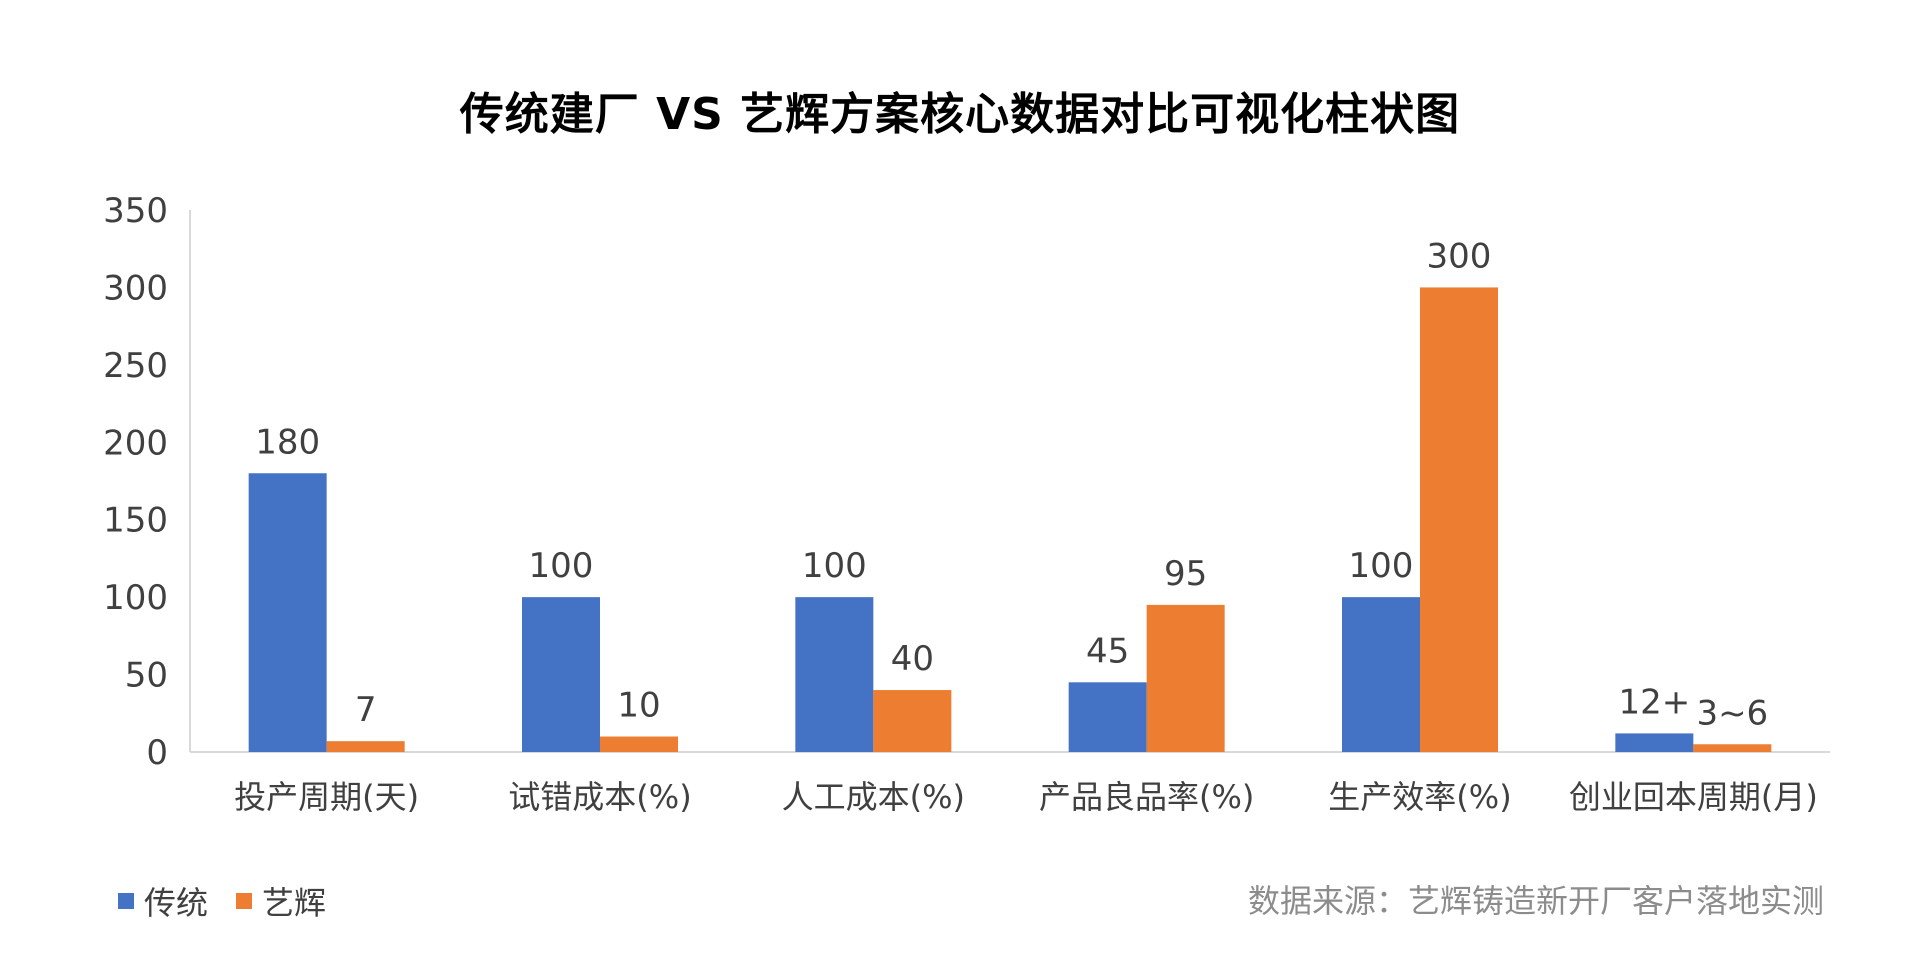 The image size is (1920, 960). I want to click on data-label-yihui-0: 7, so click(366, 710).